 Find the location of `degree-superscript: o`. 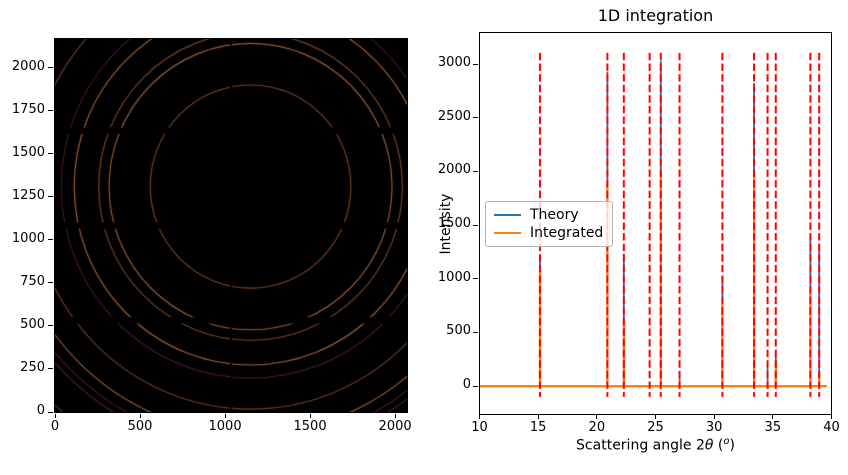

degree-superscript: o is located at coordinates (726, 441).